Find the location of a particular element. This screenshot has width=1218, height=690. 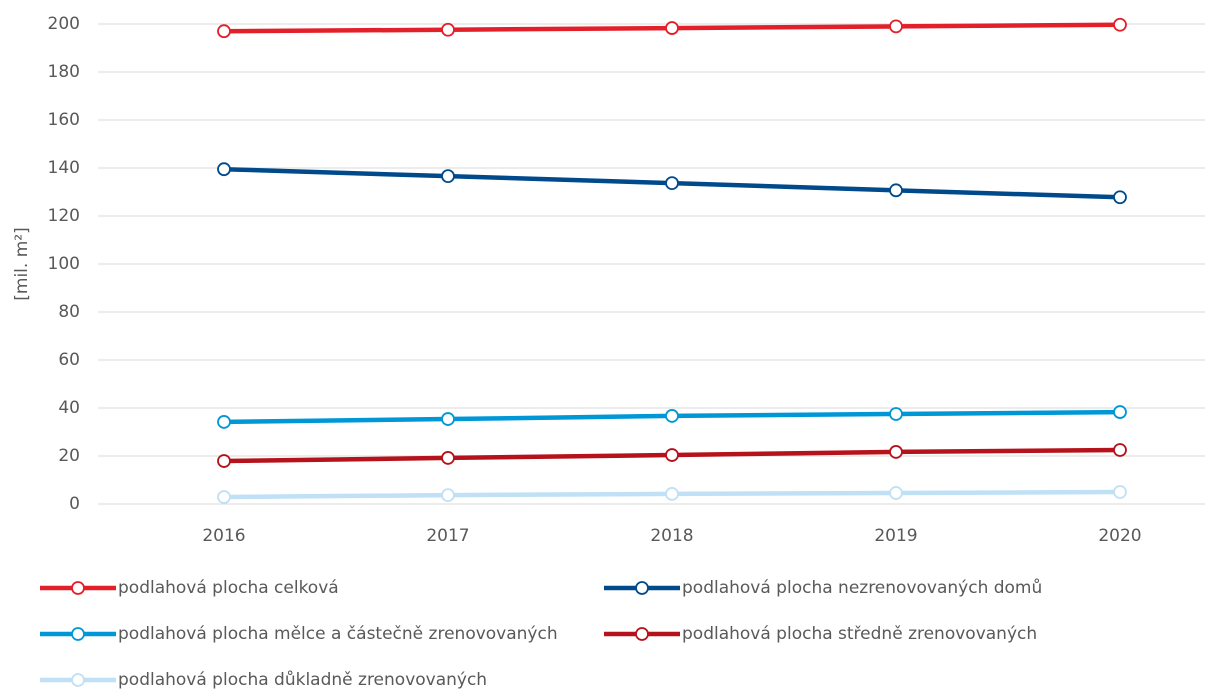

y-tick-label: 80 is located at coordinates (69, 312).